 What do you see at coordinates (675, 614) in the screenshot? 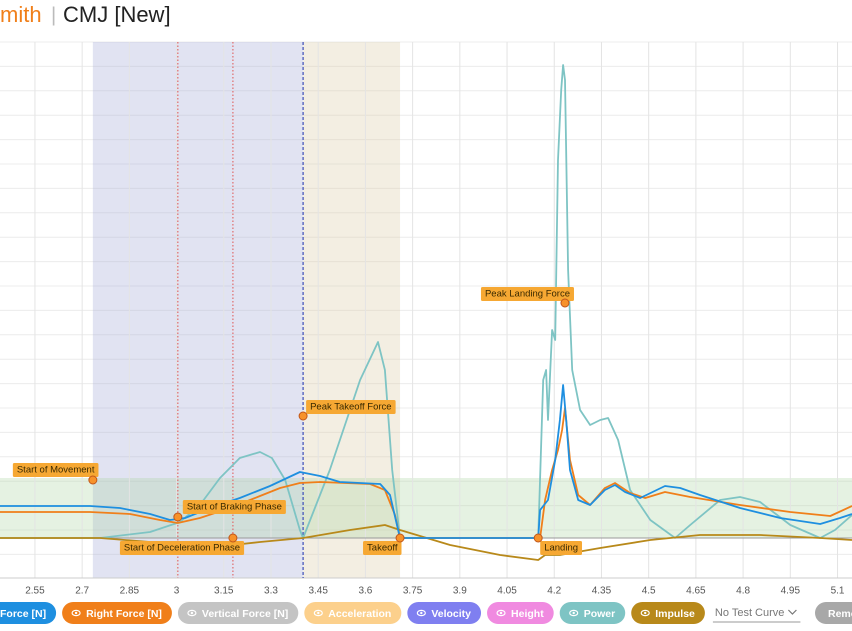
I see `legend-label: Impulse` at bounding box center [675, 614].